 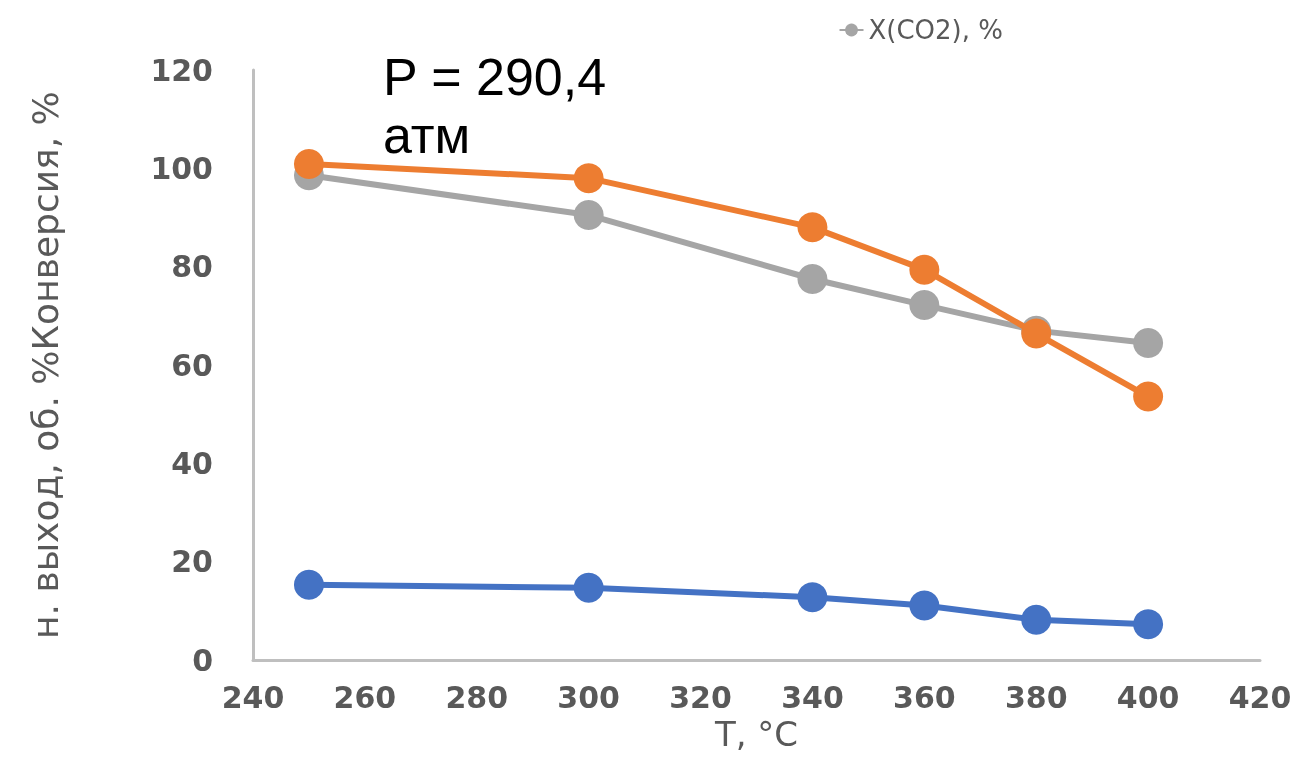 What do you see at coordinates (588, 697) in the screenshot?
I see `x-tick-label: 300` at bounding box center [588, 697].